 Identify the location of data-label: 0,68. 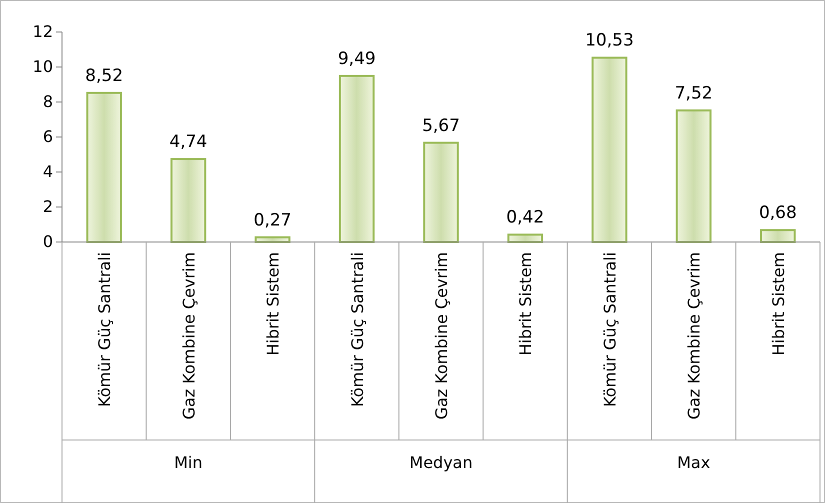
(777, 213).